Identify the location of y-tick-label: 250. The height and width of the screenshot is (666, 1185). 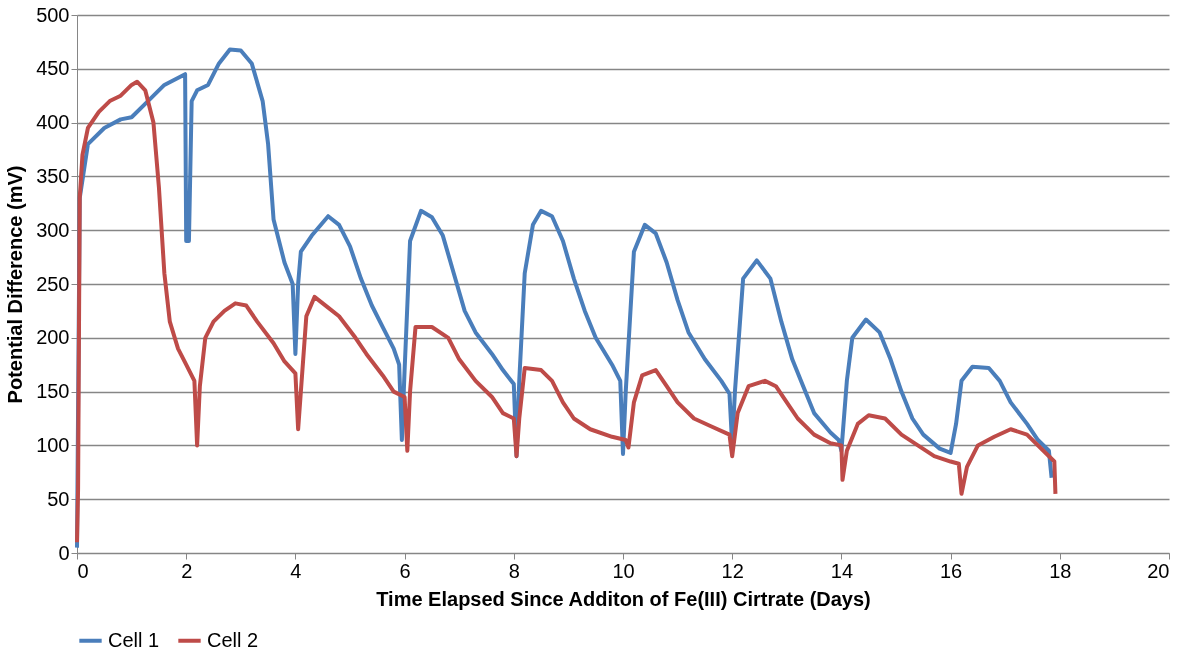
(53, 283).